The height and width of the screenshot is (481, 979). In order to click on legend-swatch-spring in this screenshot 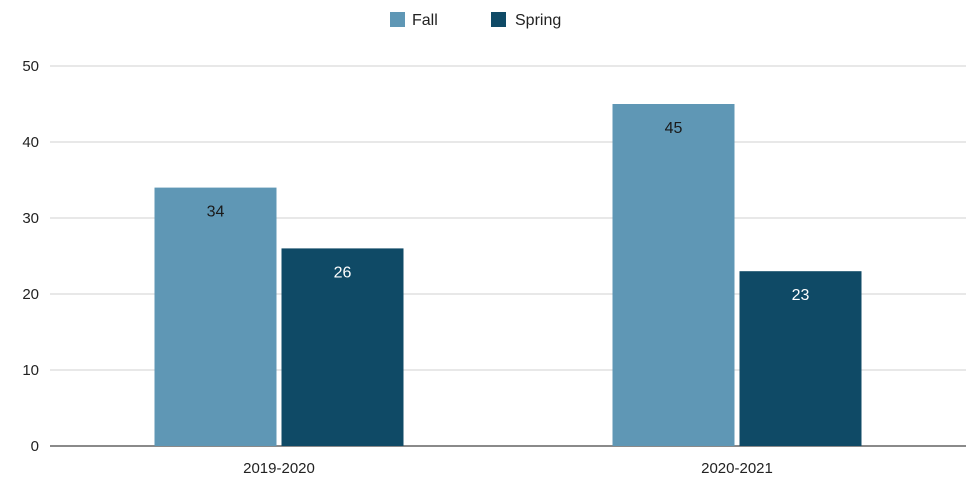, I will do `click(498, 19)`.